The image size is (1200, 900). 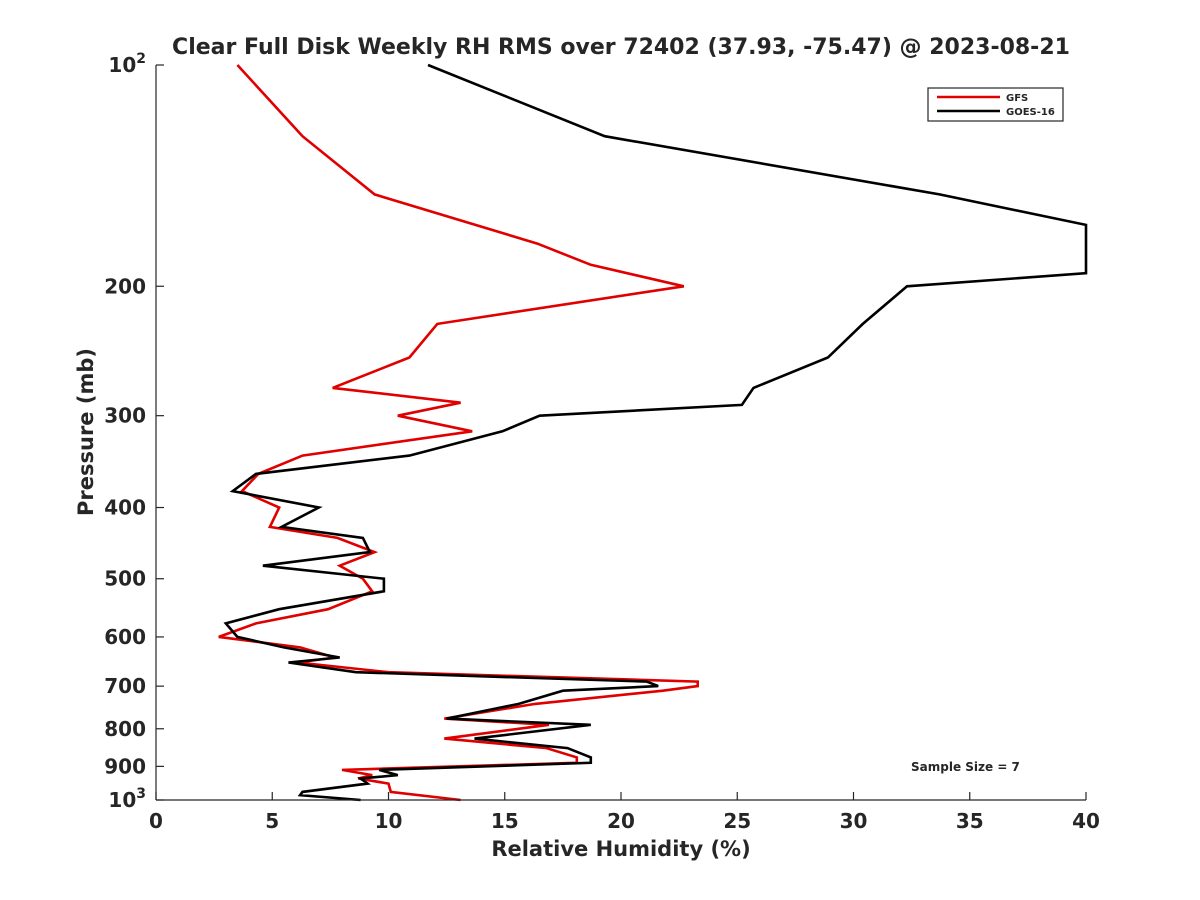 I want to click on y-tick-base: 700, so click(x=125, y=686).